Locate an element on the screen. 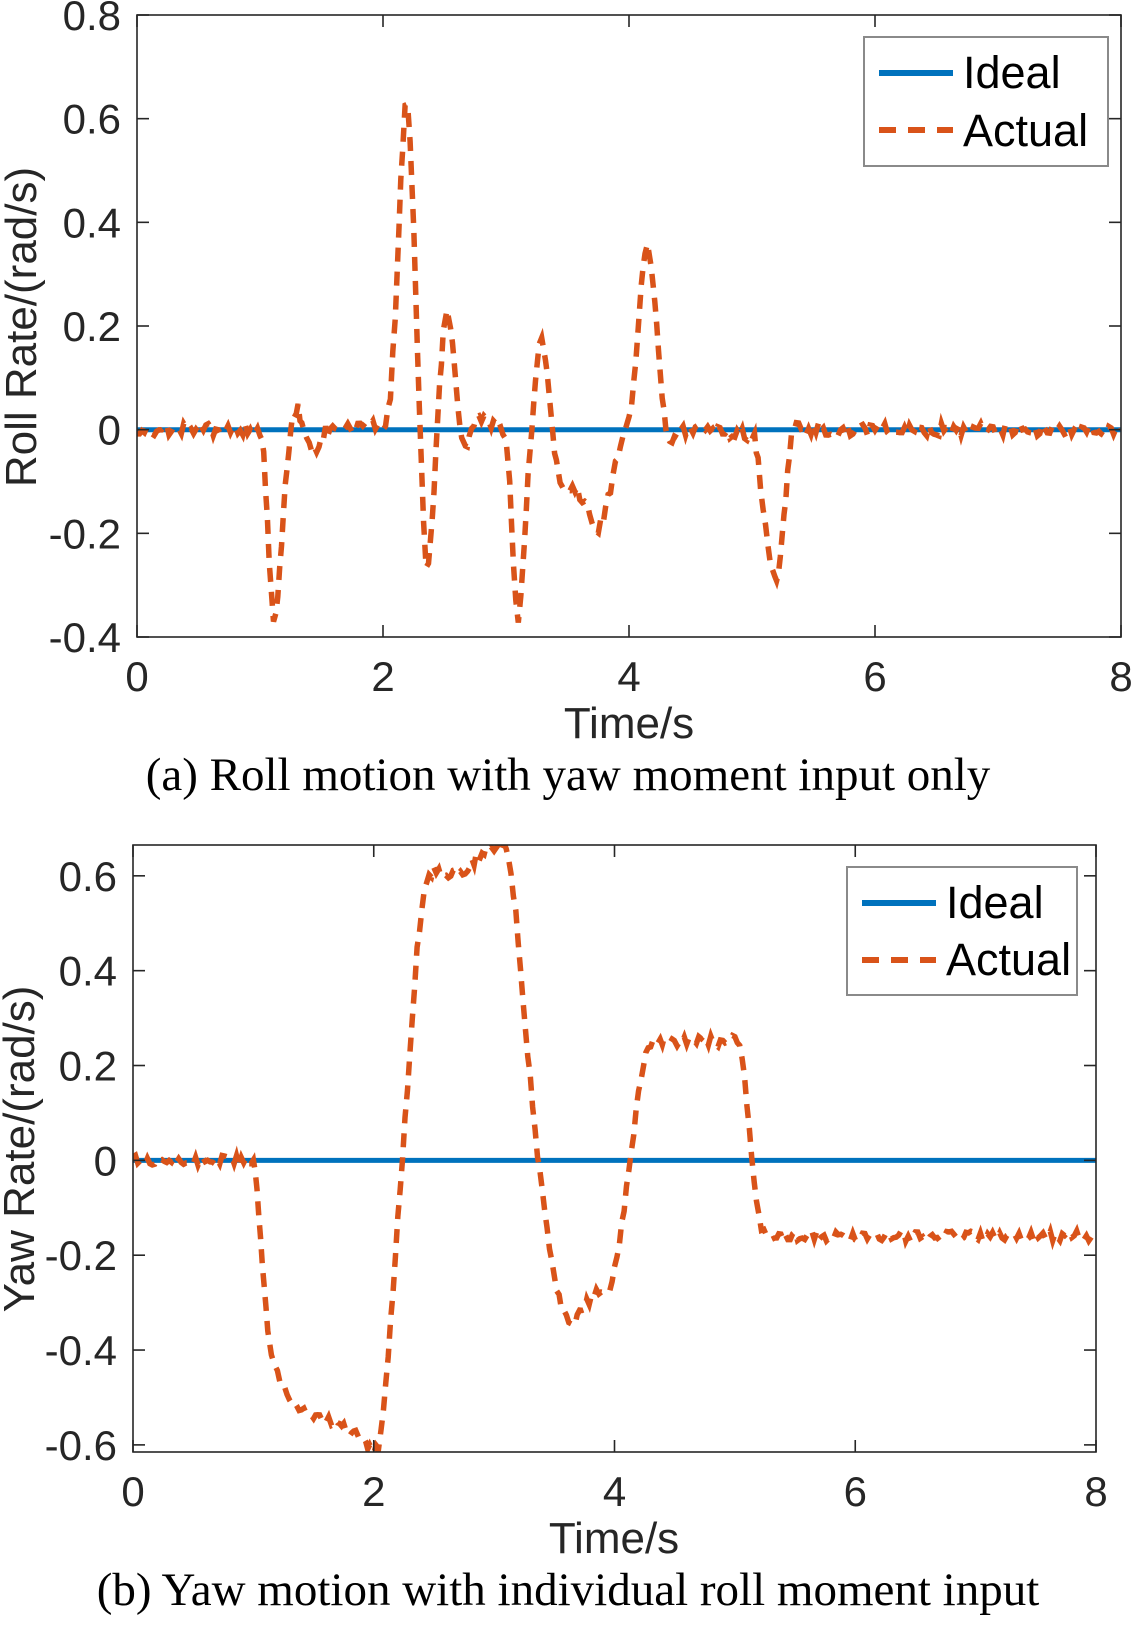  legend-roll: Ideal Actual is located at coordinates (986, 101).